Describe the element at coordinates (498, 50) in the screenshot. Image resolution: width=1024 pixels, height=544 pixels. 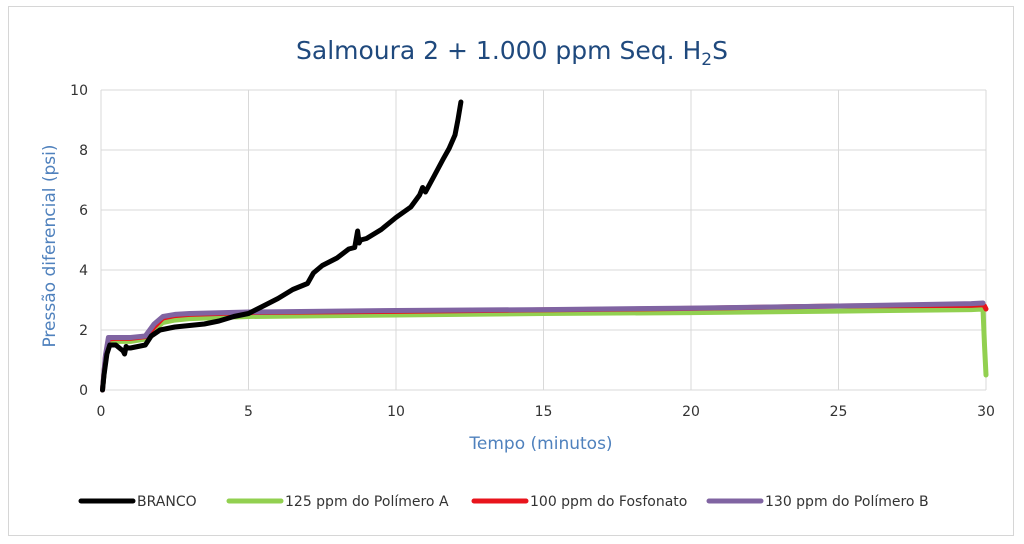
I see `chart-title-main: Salmoura 2 + 1.000 ppm Seq. H` at that location.